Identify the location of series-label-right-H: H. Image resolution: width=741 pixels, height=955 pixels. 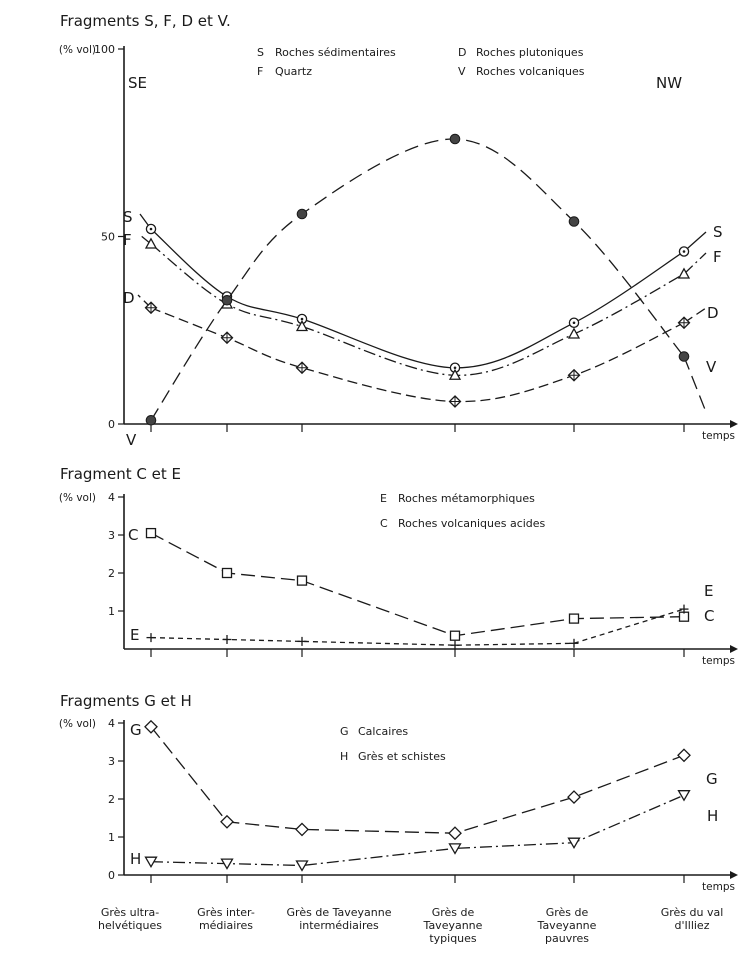
(712, 816).